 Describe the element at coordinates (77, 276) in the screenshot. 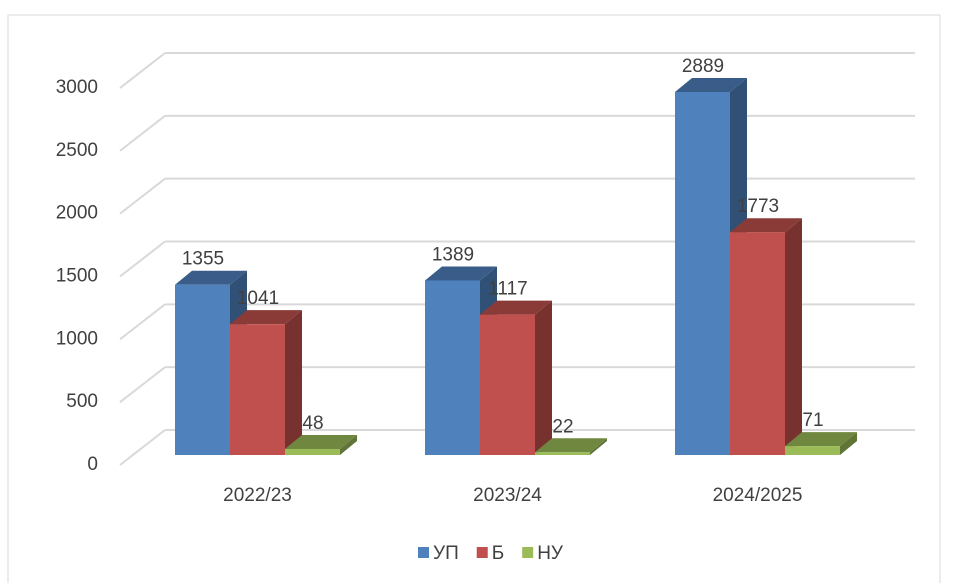

I see `y-tick-label: 1500` at that location.